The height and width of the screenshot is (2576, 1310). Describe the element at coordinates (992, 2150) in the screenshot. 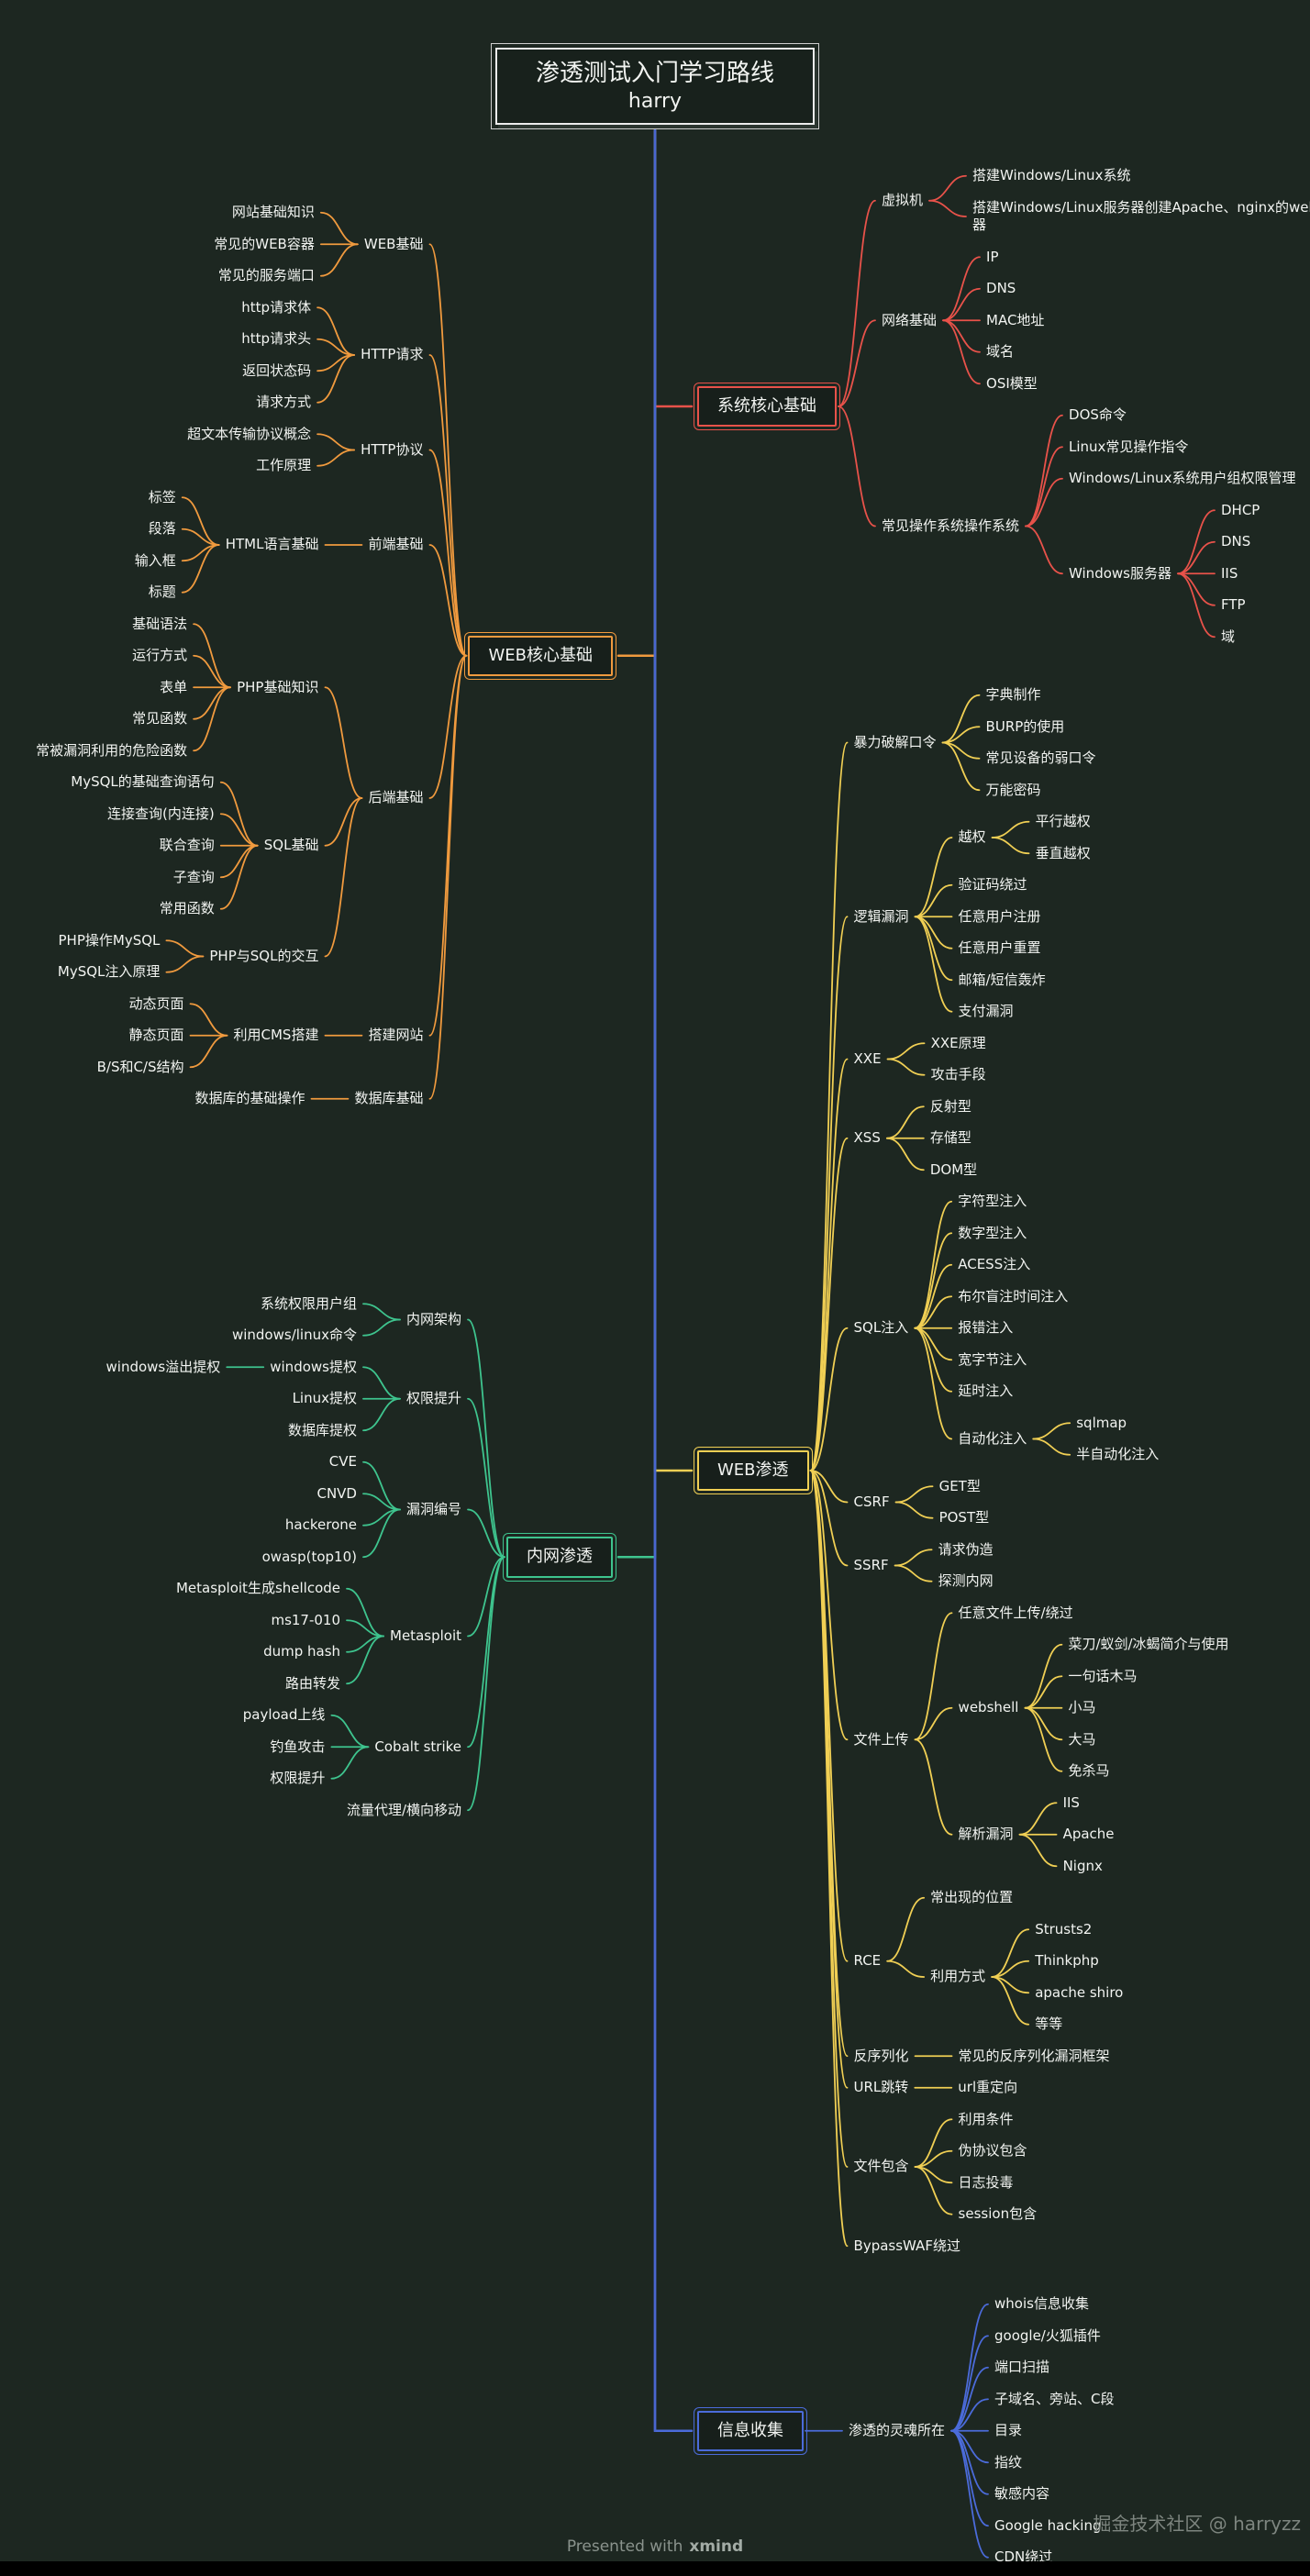

I see `topic-node: 伪协议包含` at that location.